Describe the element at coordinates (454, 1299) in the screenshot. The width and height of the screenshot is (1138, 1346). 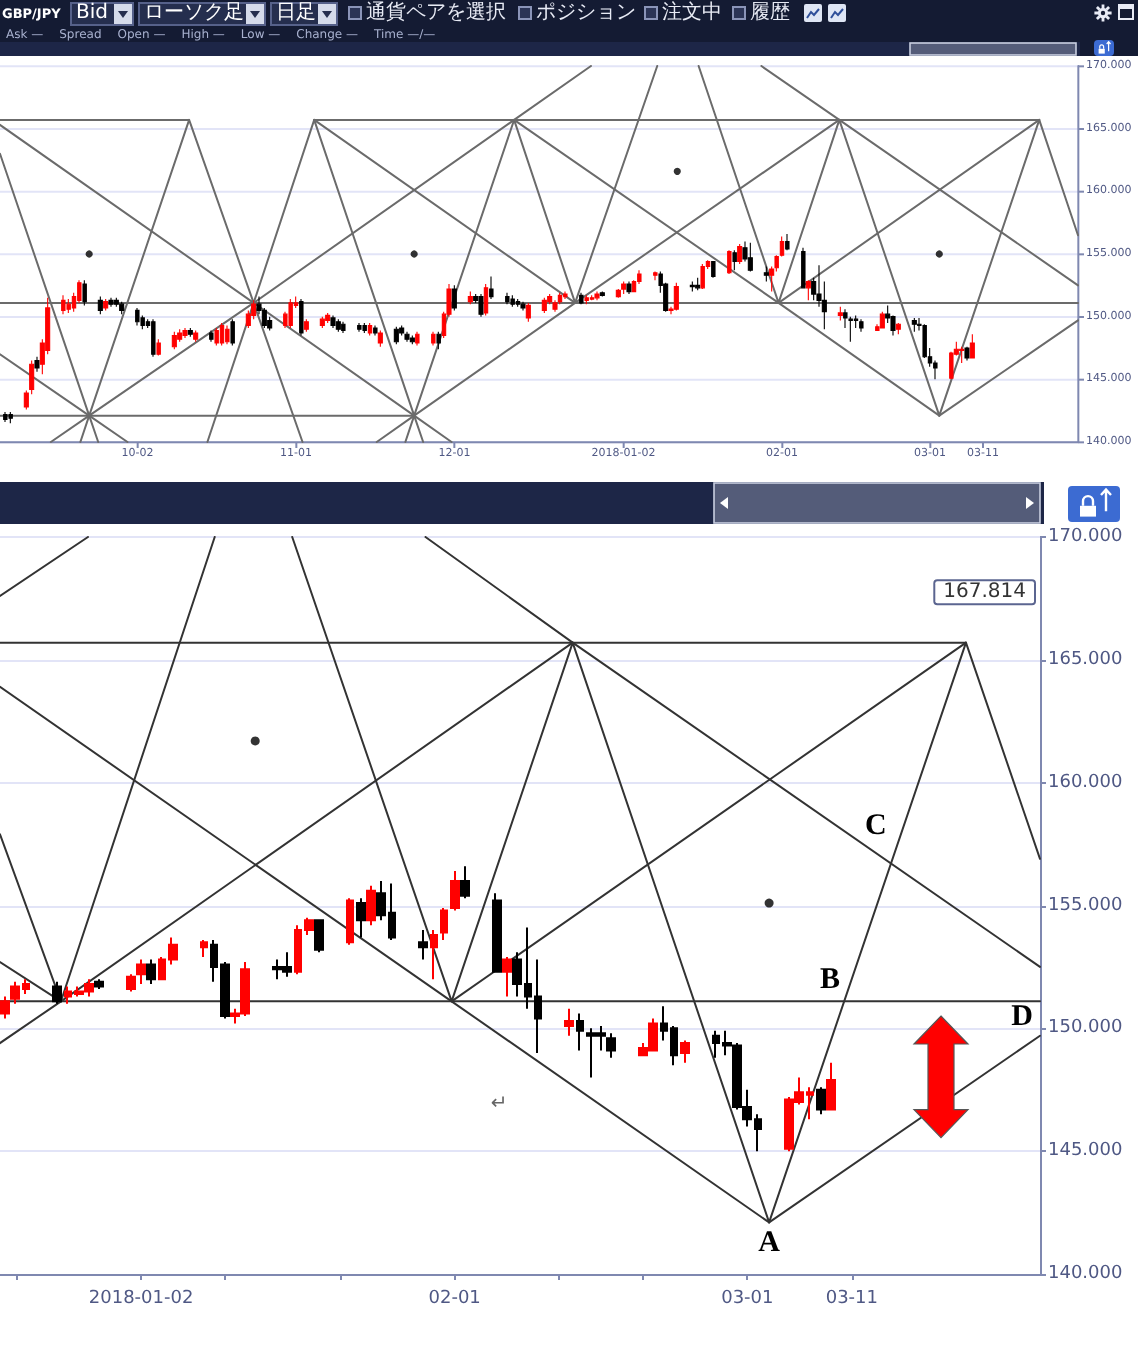
I see `x-tick-label: 02-01` at that location.